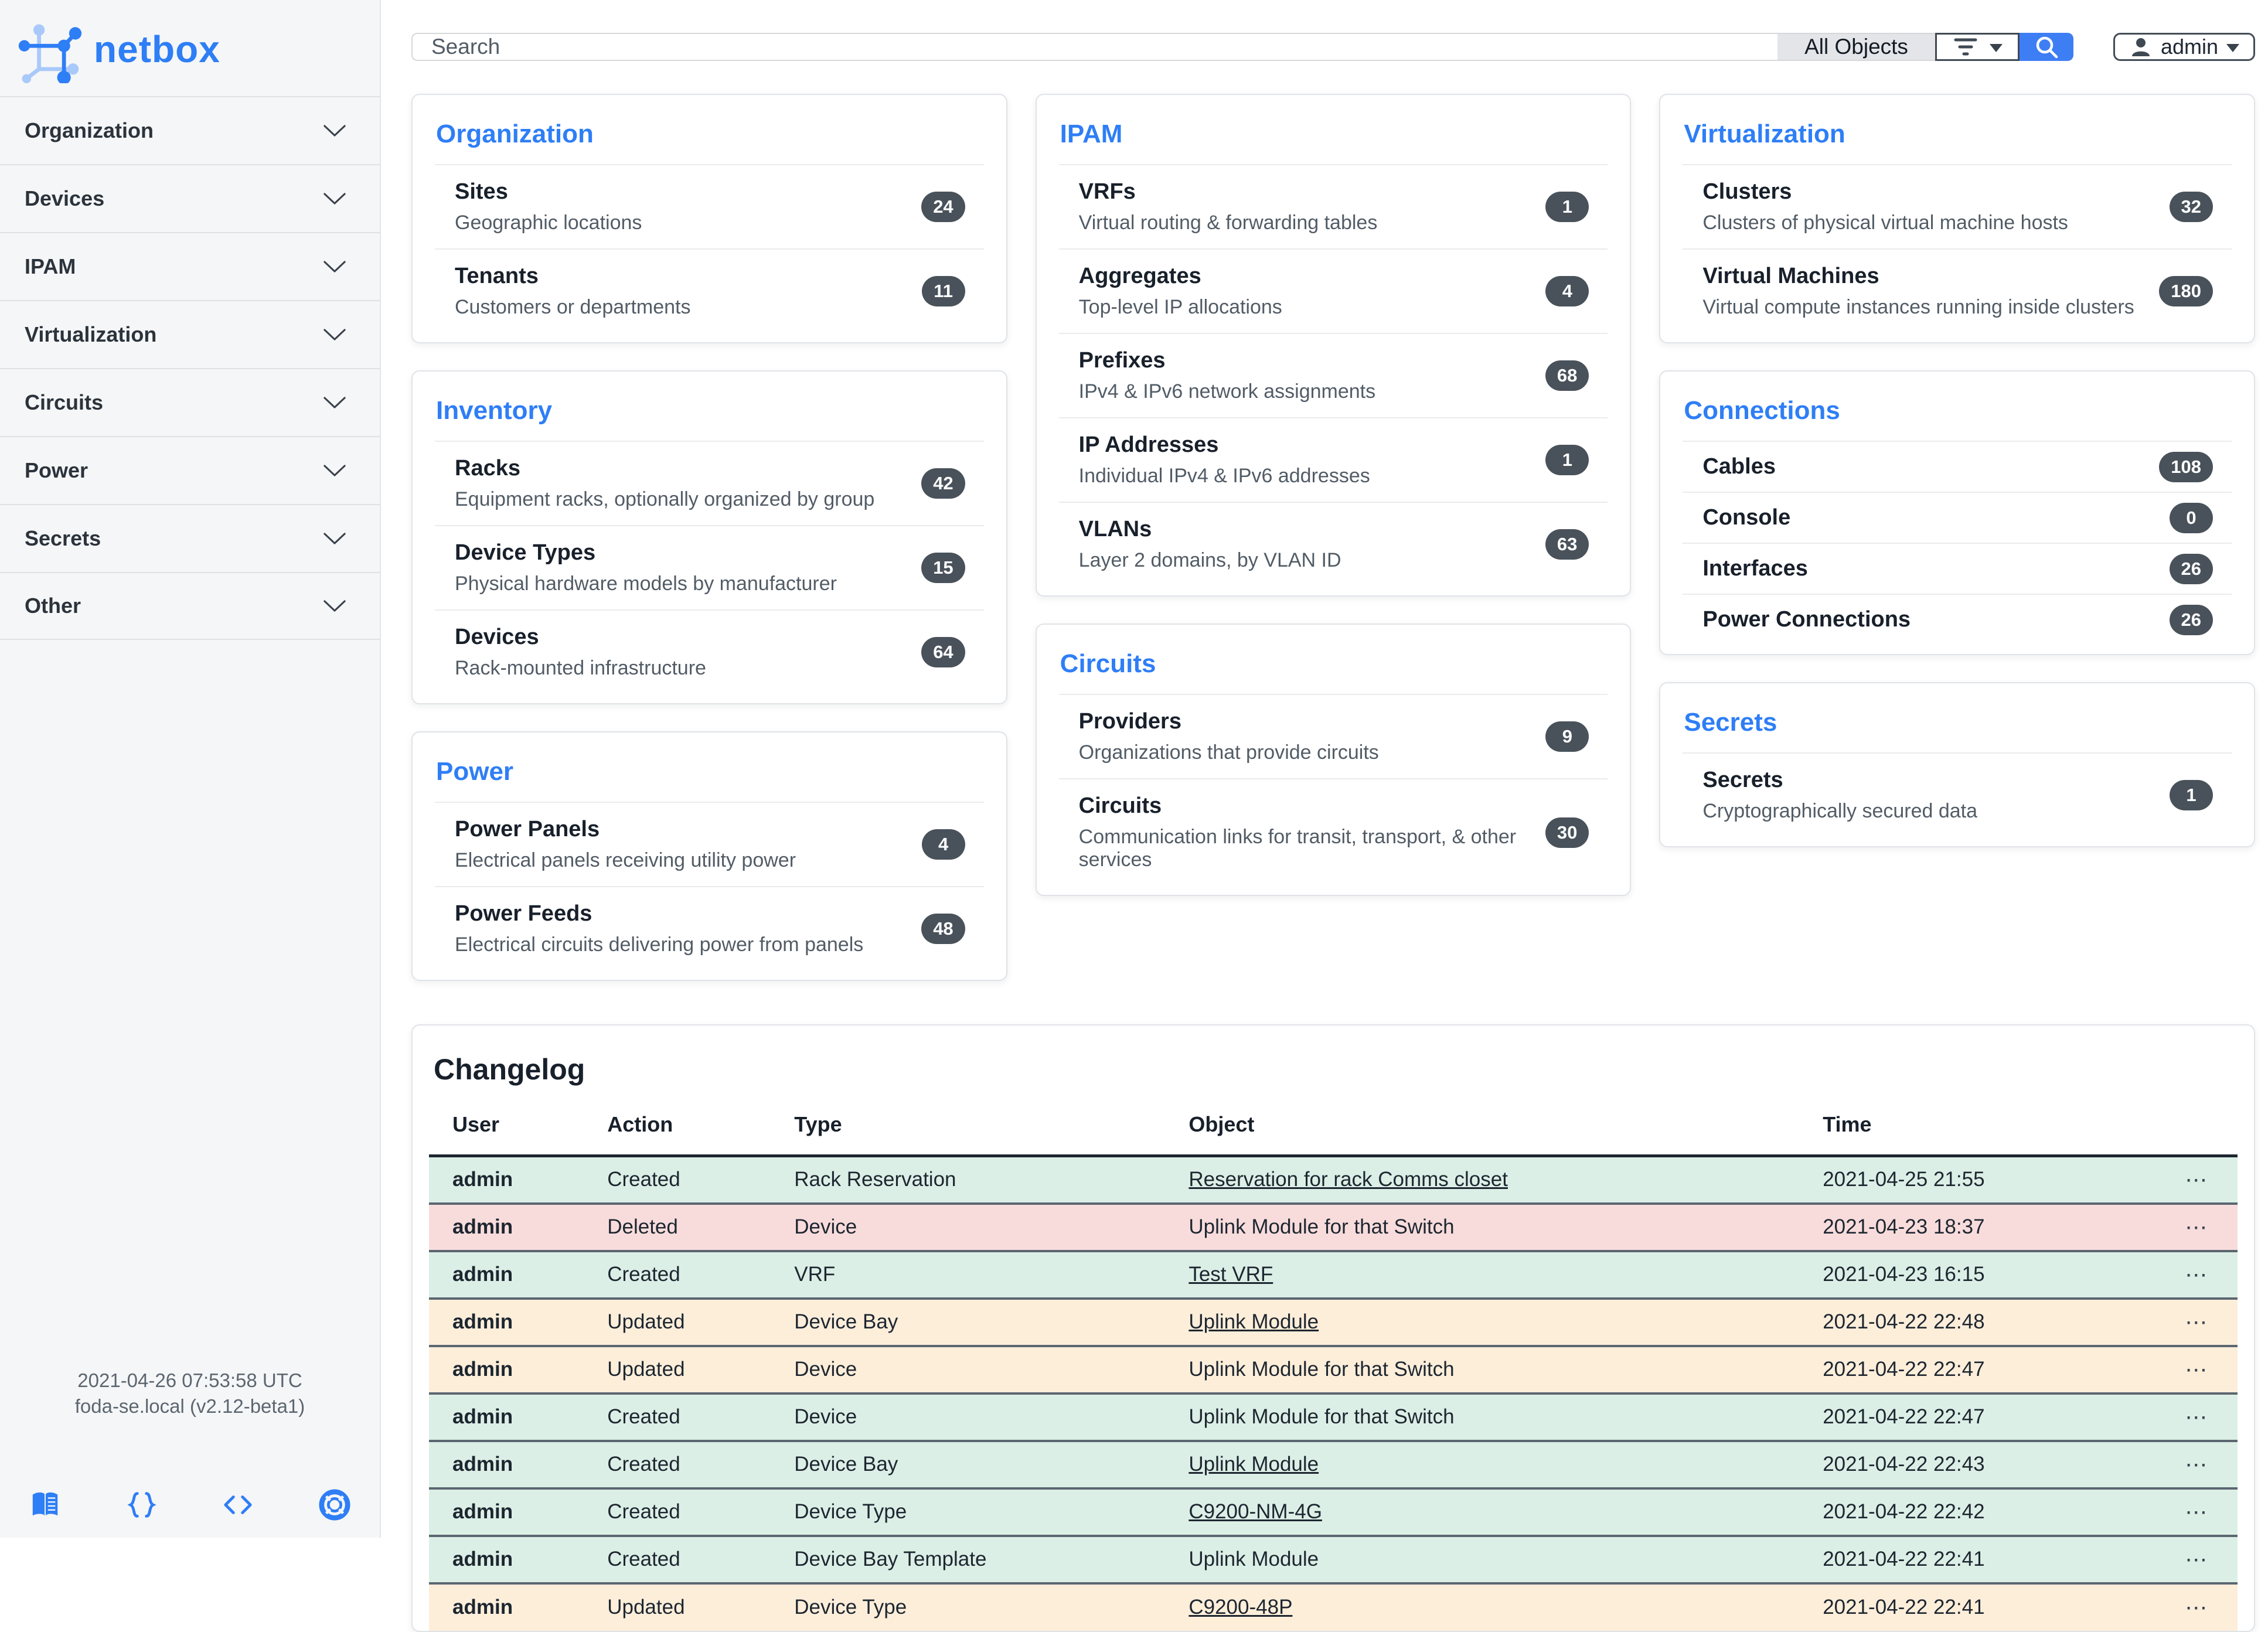 The width and height of the screenshot is (2268, 1632). Describe the element at coordinates (45, 1507) in the screenshot. I see `docs-book-icon` at that location.